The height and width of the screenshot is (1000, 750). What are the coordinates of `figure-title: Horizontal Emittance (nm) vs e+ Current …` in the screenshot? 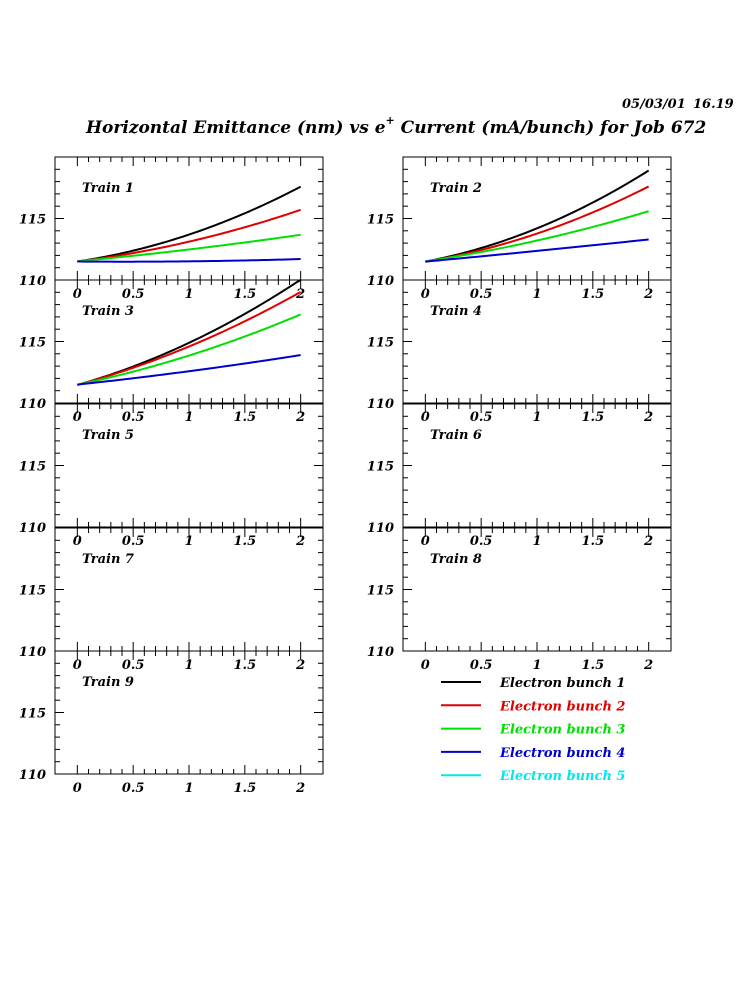 It's located at (395, 126).